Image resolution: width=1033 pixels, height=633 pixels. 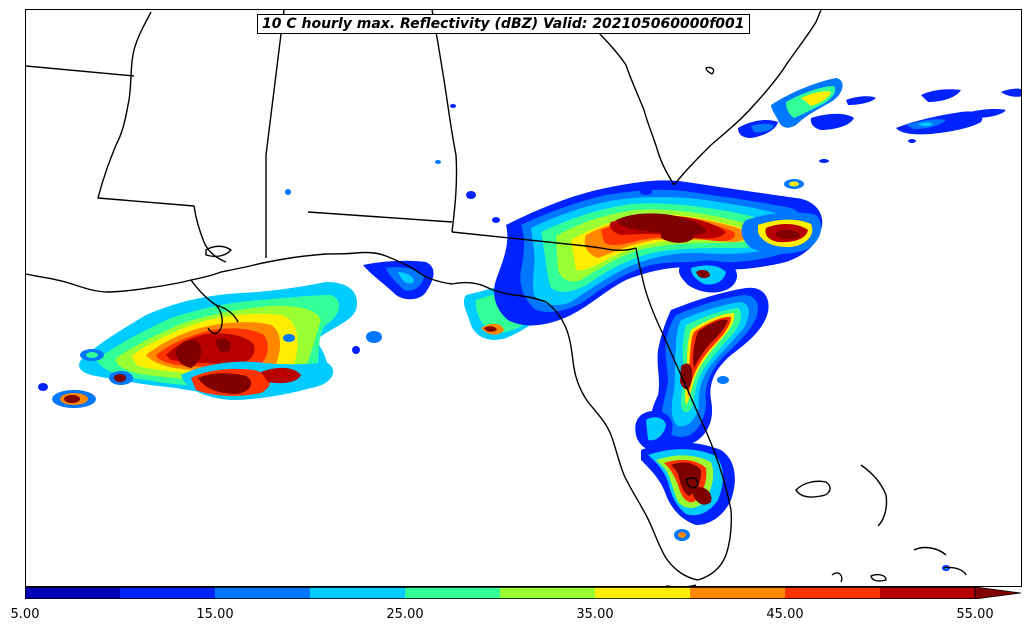 I want to click on echo-cluster-east-florida, so click(x=792, y=415).